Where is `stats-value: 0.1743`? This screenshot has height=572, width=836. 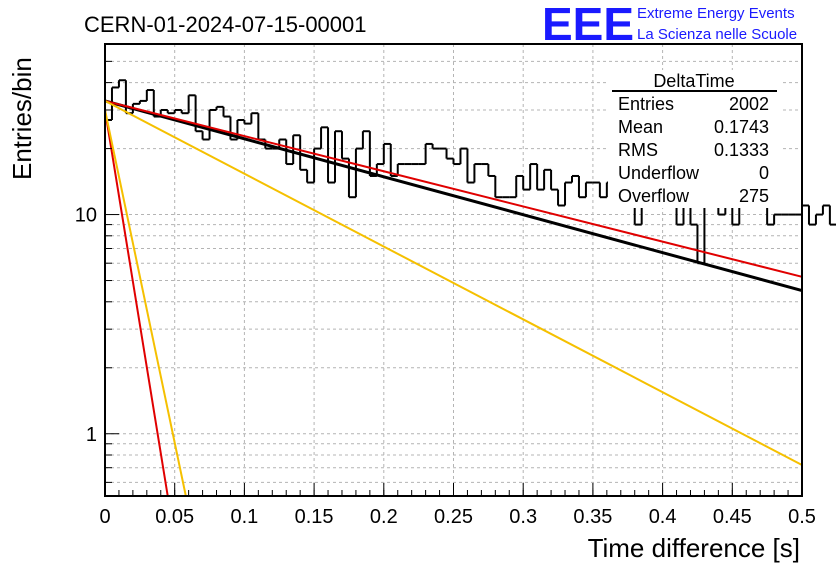 stats-value: 0.1743 is located at coordinates (741, 127).